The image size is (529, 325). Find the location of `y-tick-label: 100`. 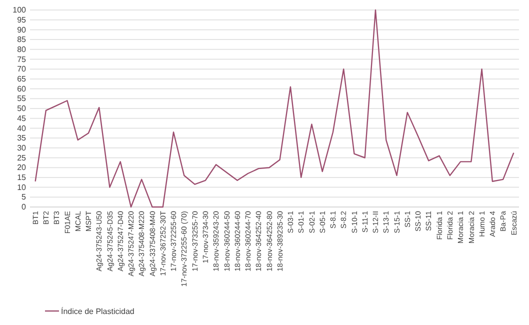

y-tick-label: 100 is located at coordinates (19, 10).